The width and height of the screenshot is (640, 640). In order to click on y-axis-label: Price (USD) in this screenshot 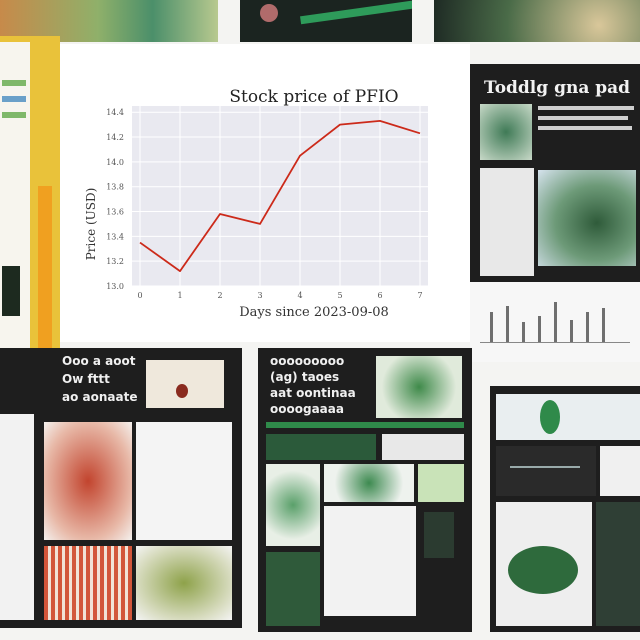, I will do `click(91, 224)`.